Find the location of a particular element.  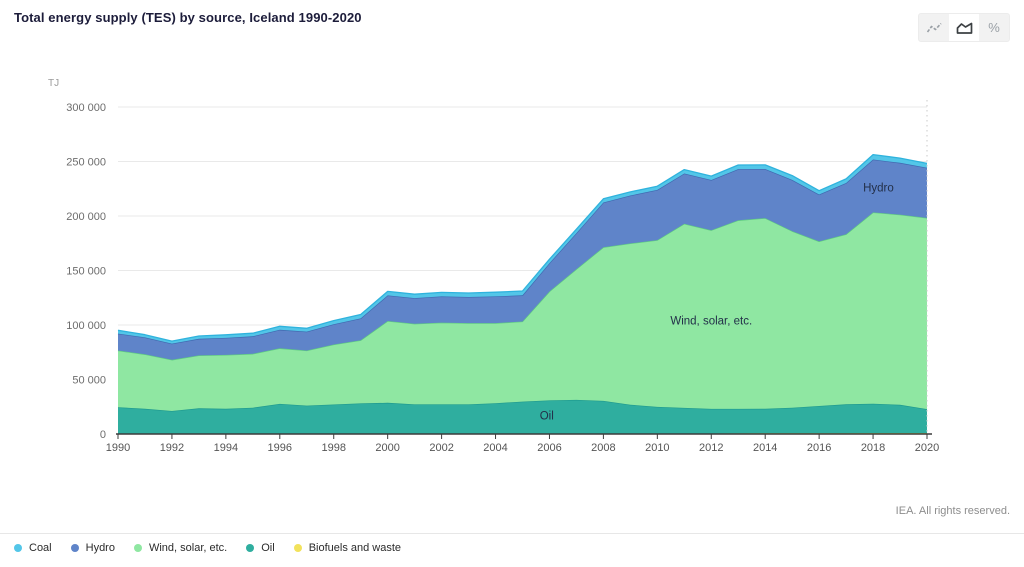

y-tick-label: 300 000 is located at coordinates (86, 108).